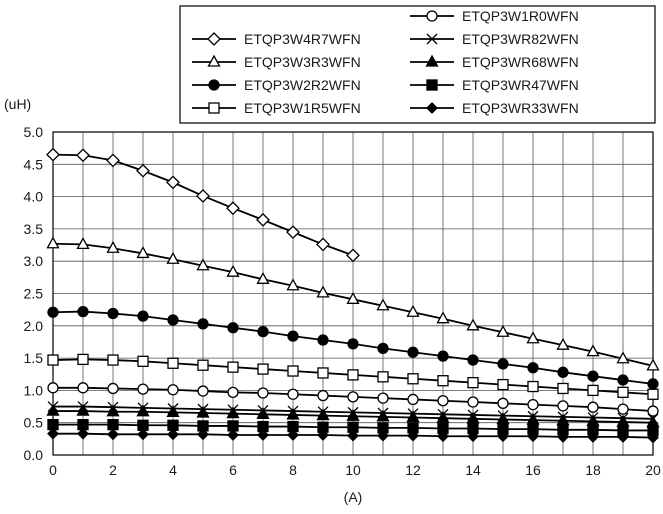 The width and height of the screenshot is (663, 514). Describe the element at coordinates (302, 108) in the screenshot. I see `legend-label: ETQP3W1R5WFN` at that location.